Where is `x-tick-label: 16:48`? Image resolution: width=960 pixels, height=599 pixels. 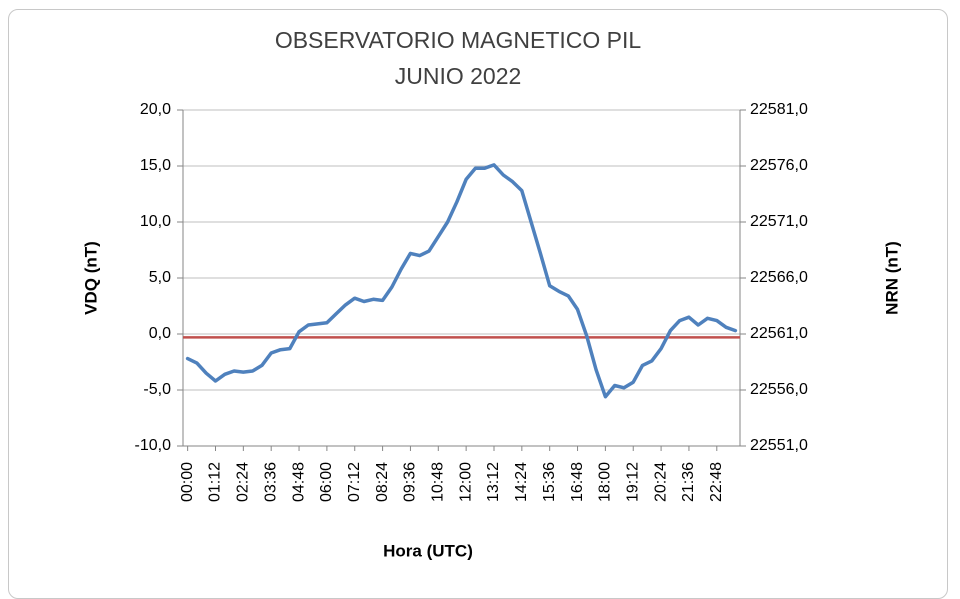
x-tick-label: 16:48 is located at coordinates (577, 482).